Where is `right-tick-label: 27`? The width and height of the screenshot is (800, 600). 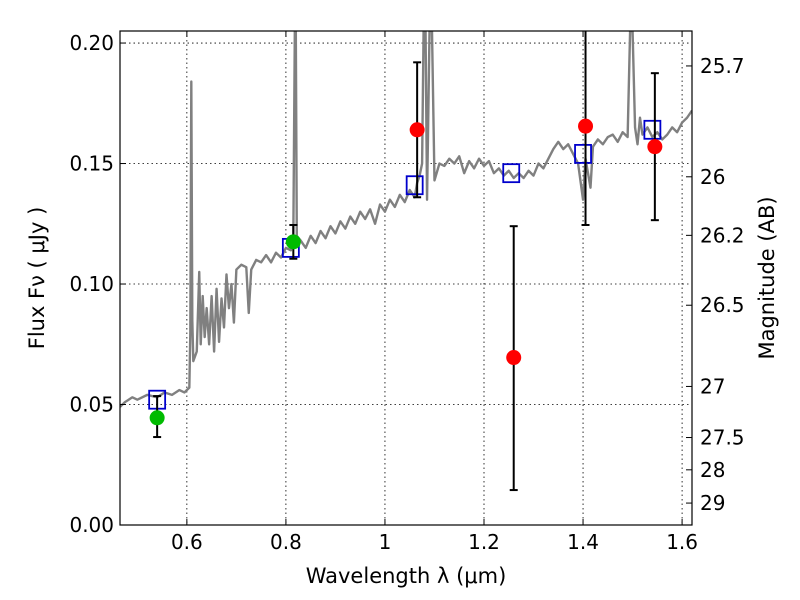 right-tick-label: 27 is located at coordinates (712, 386).